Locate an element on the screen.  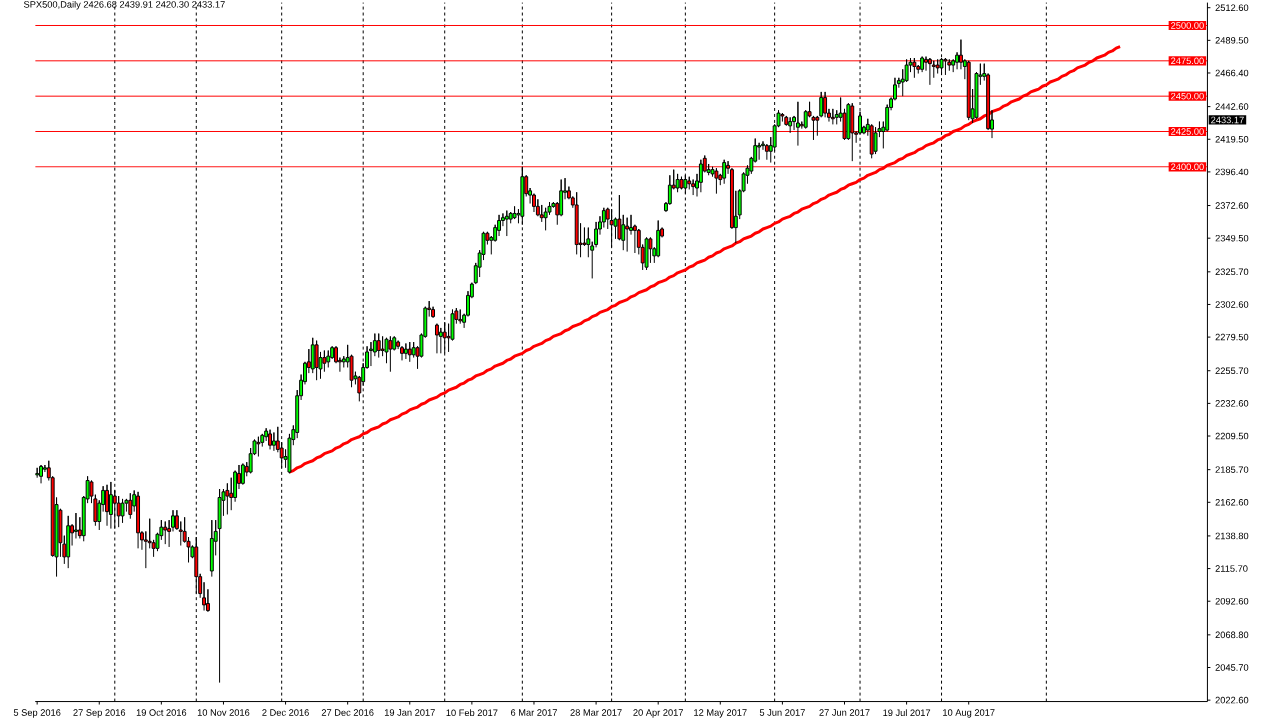
y-tick-label: 2209.50 is located at coordinates (1232, 436).